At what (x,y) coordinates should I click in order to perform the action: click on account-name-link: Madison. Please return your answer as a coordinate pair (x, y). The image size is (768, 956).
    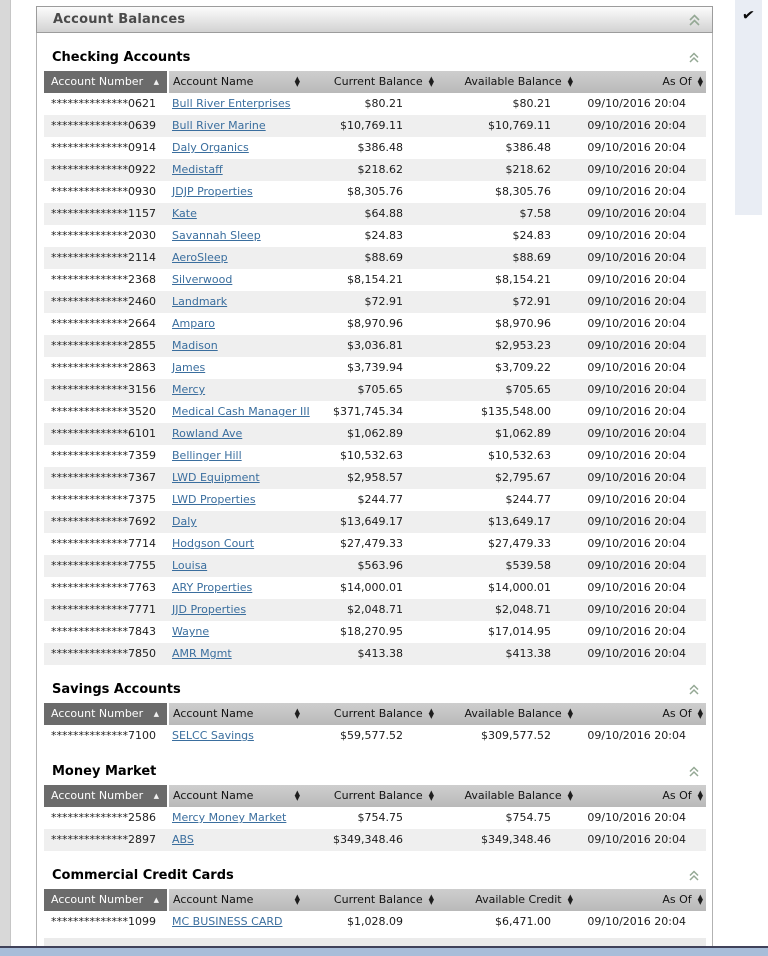
    Looking at the image, I should click on (195, 345).